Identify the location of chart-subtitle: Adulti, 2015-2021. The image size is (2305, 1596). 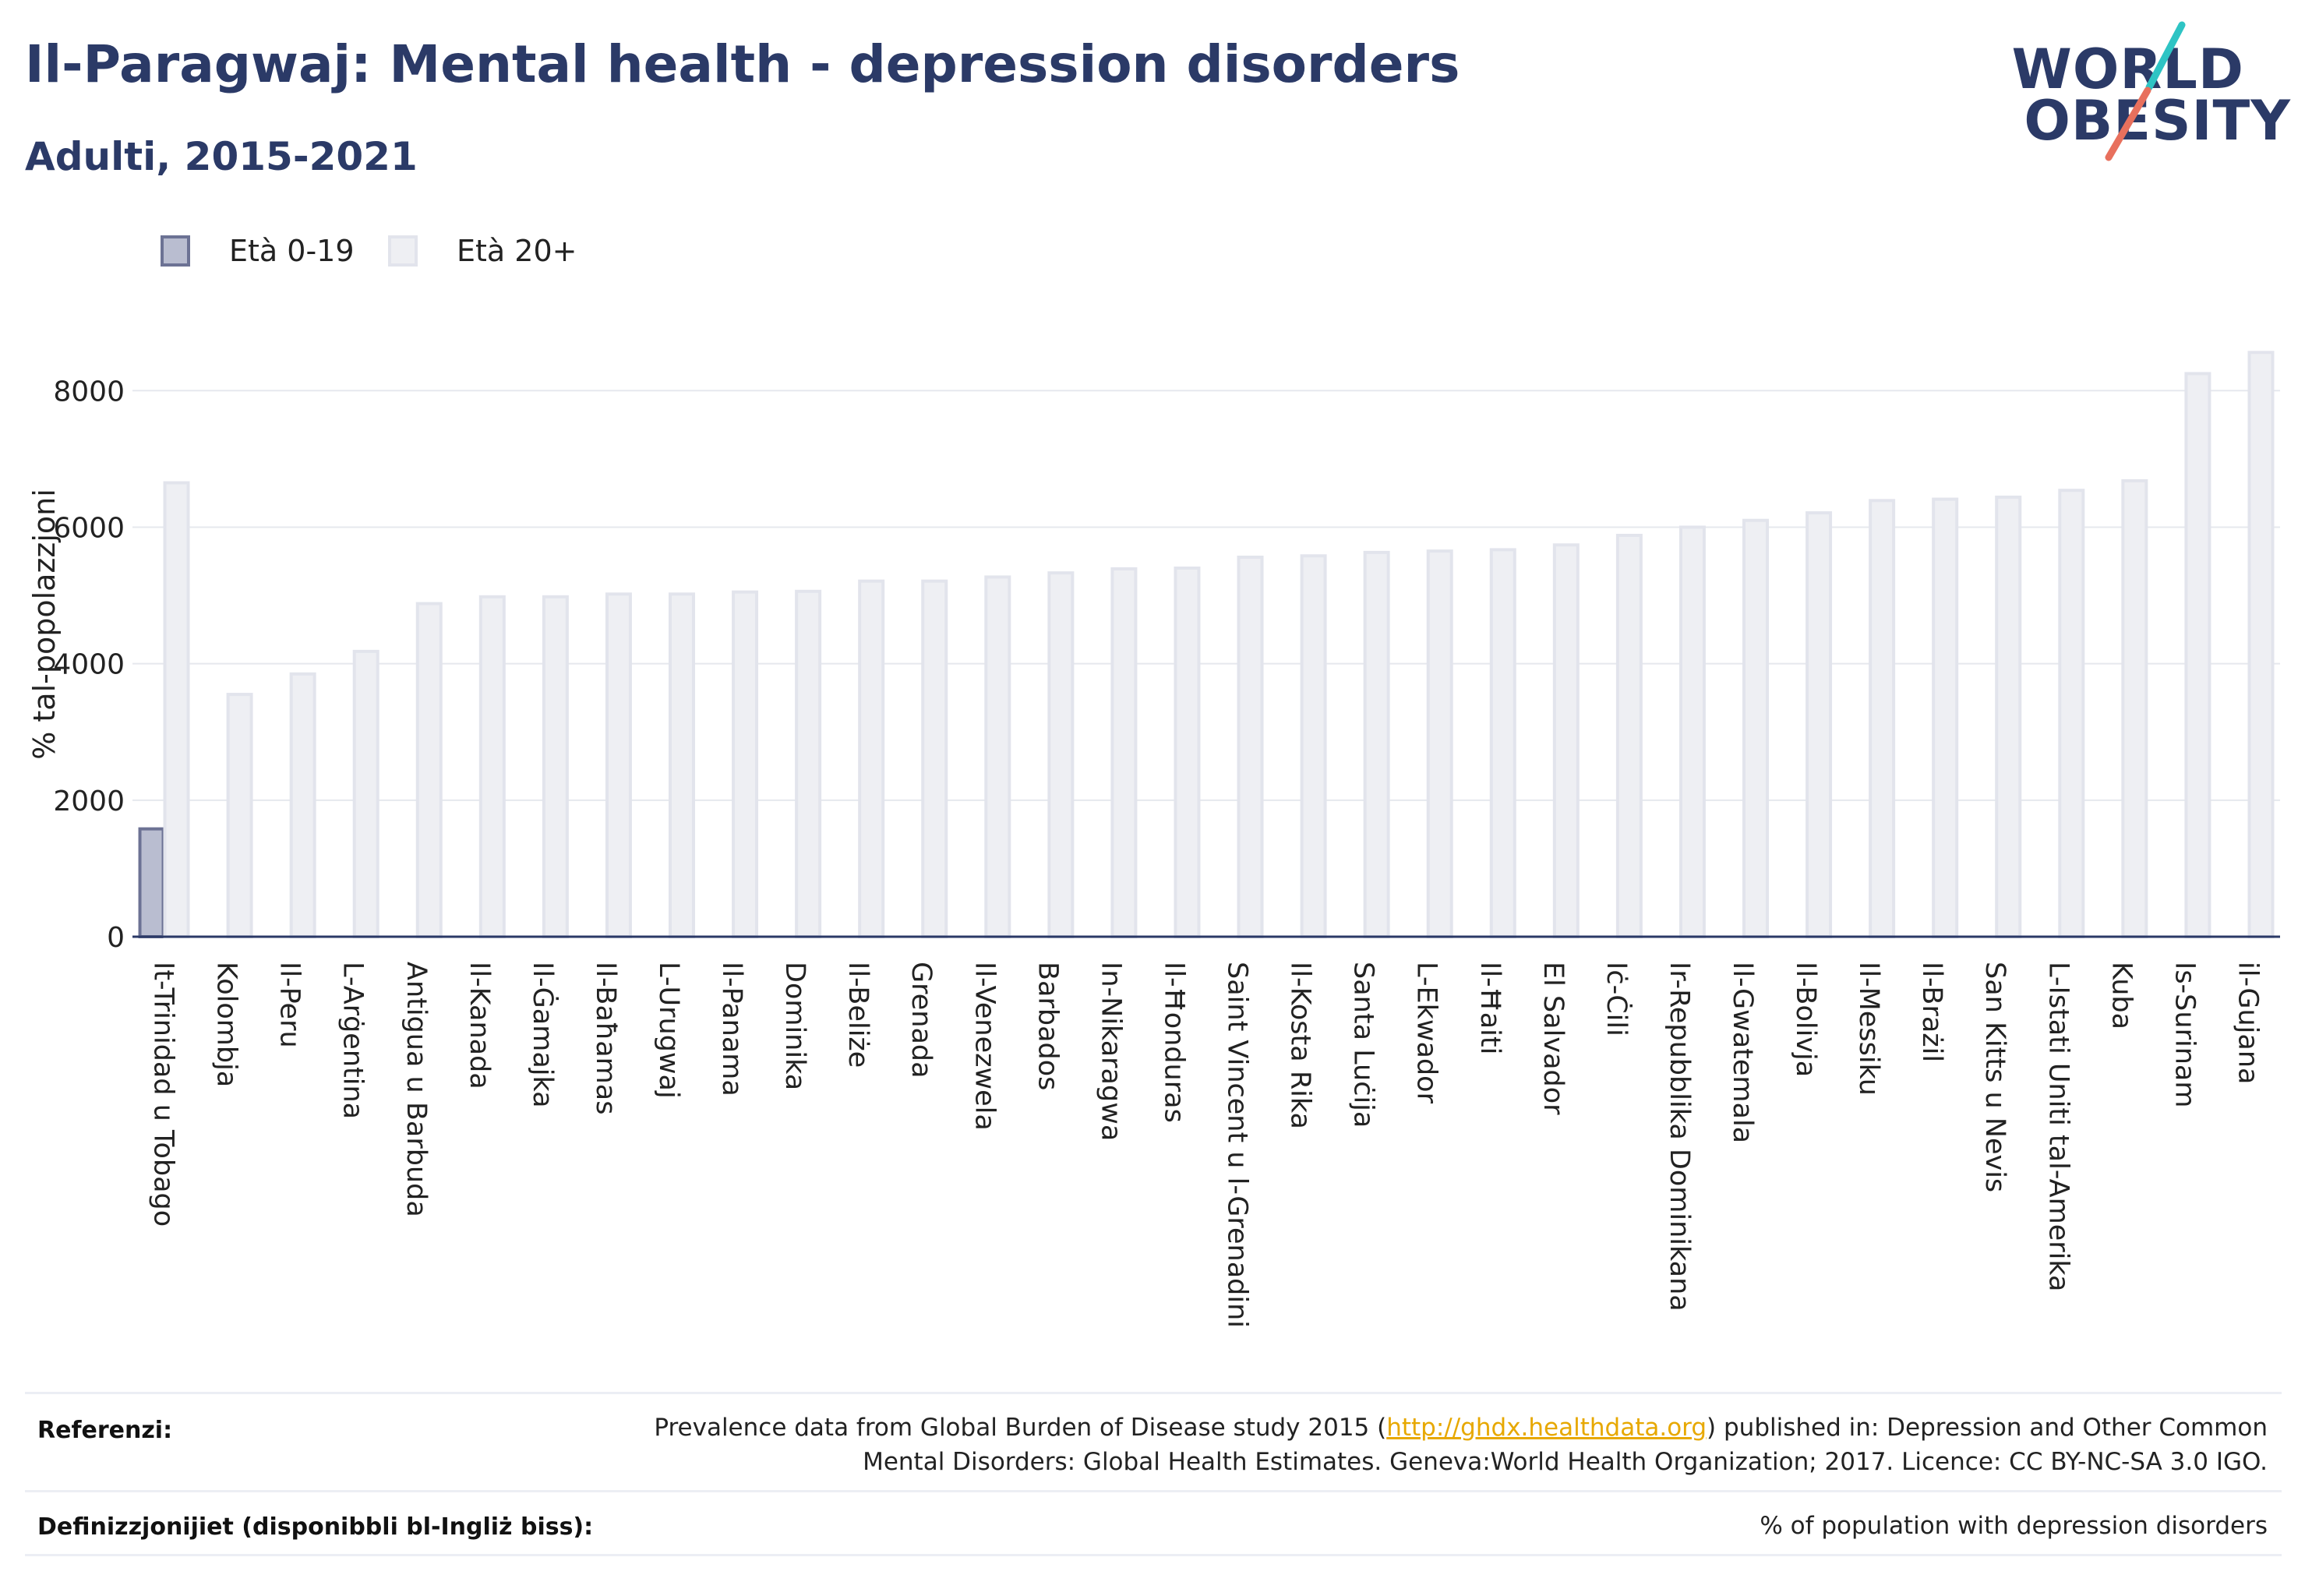
(221, 156).